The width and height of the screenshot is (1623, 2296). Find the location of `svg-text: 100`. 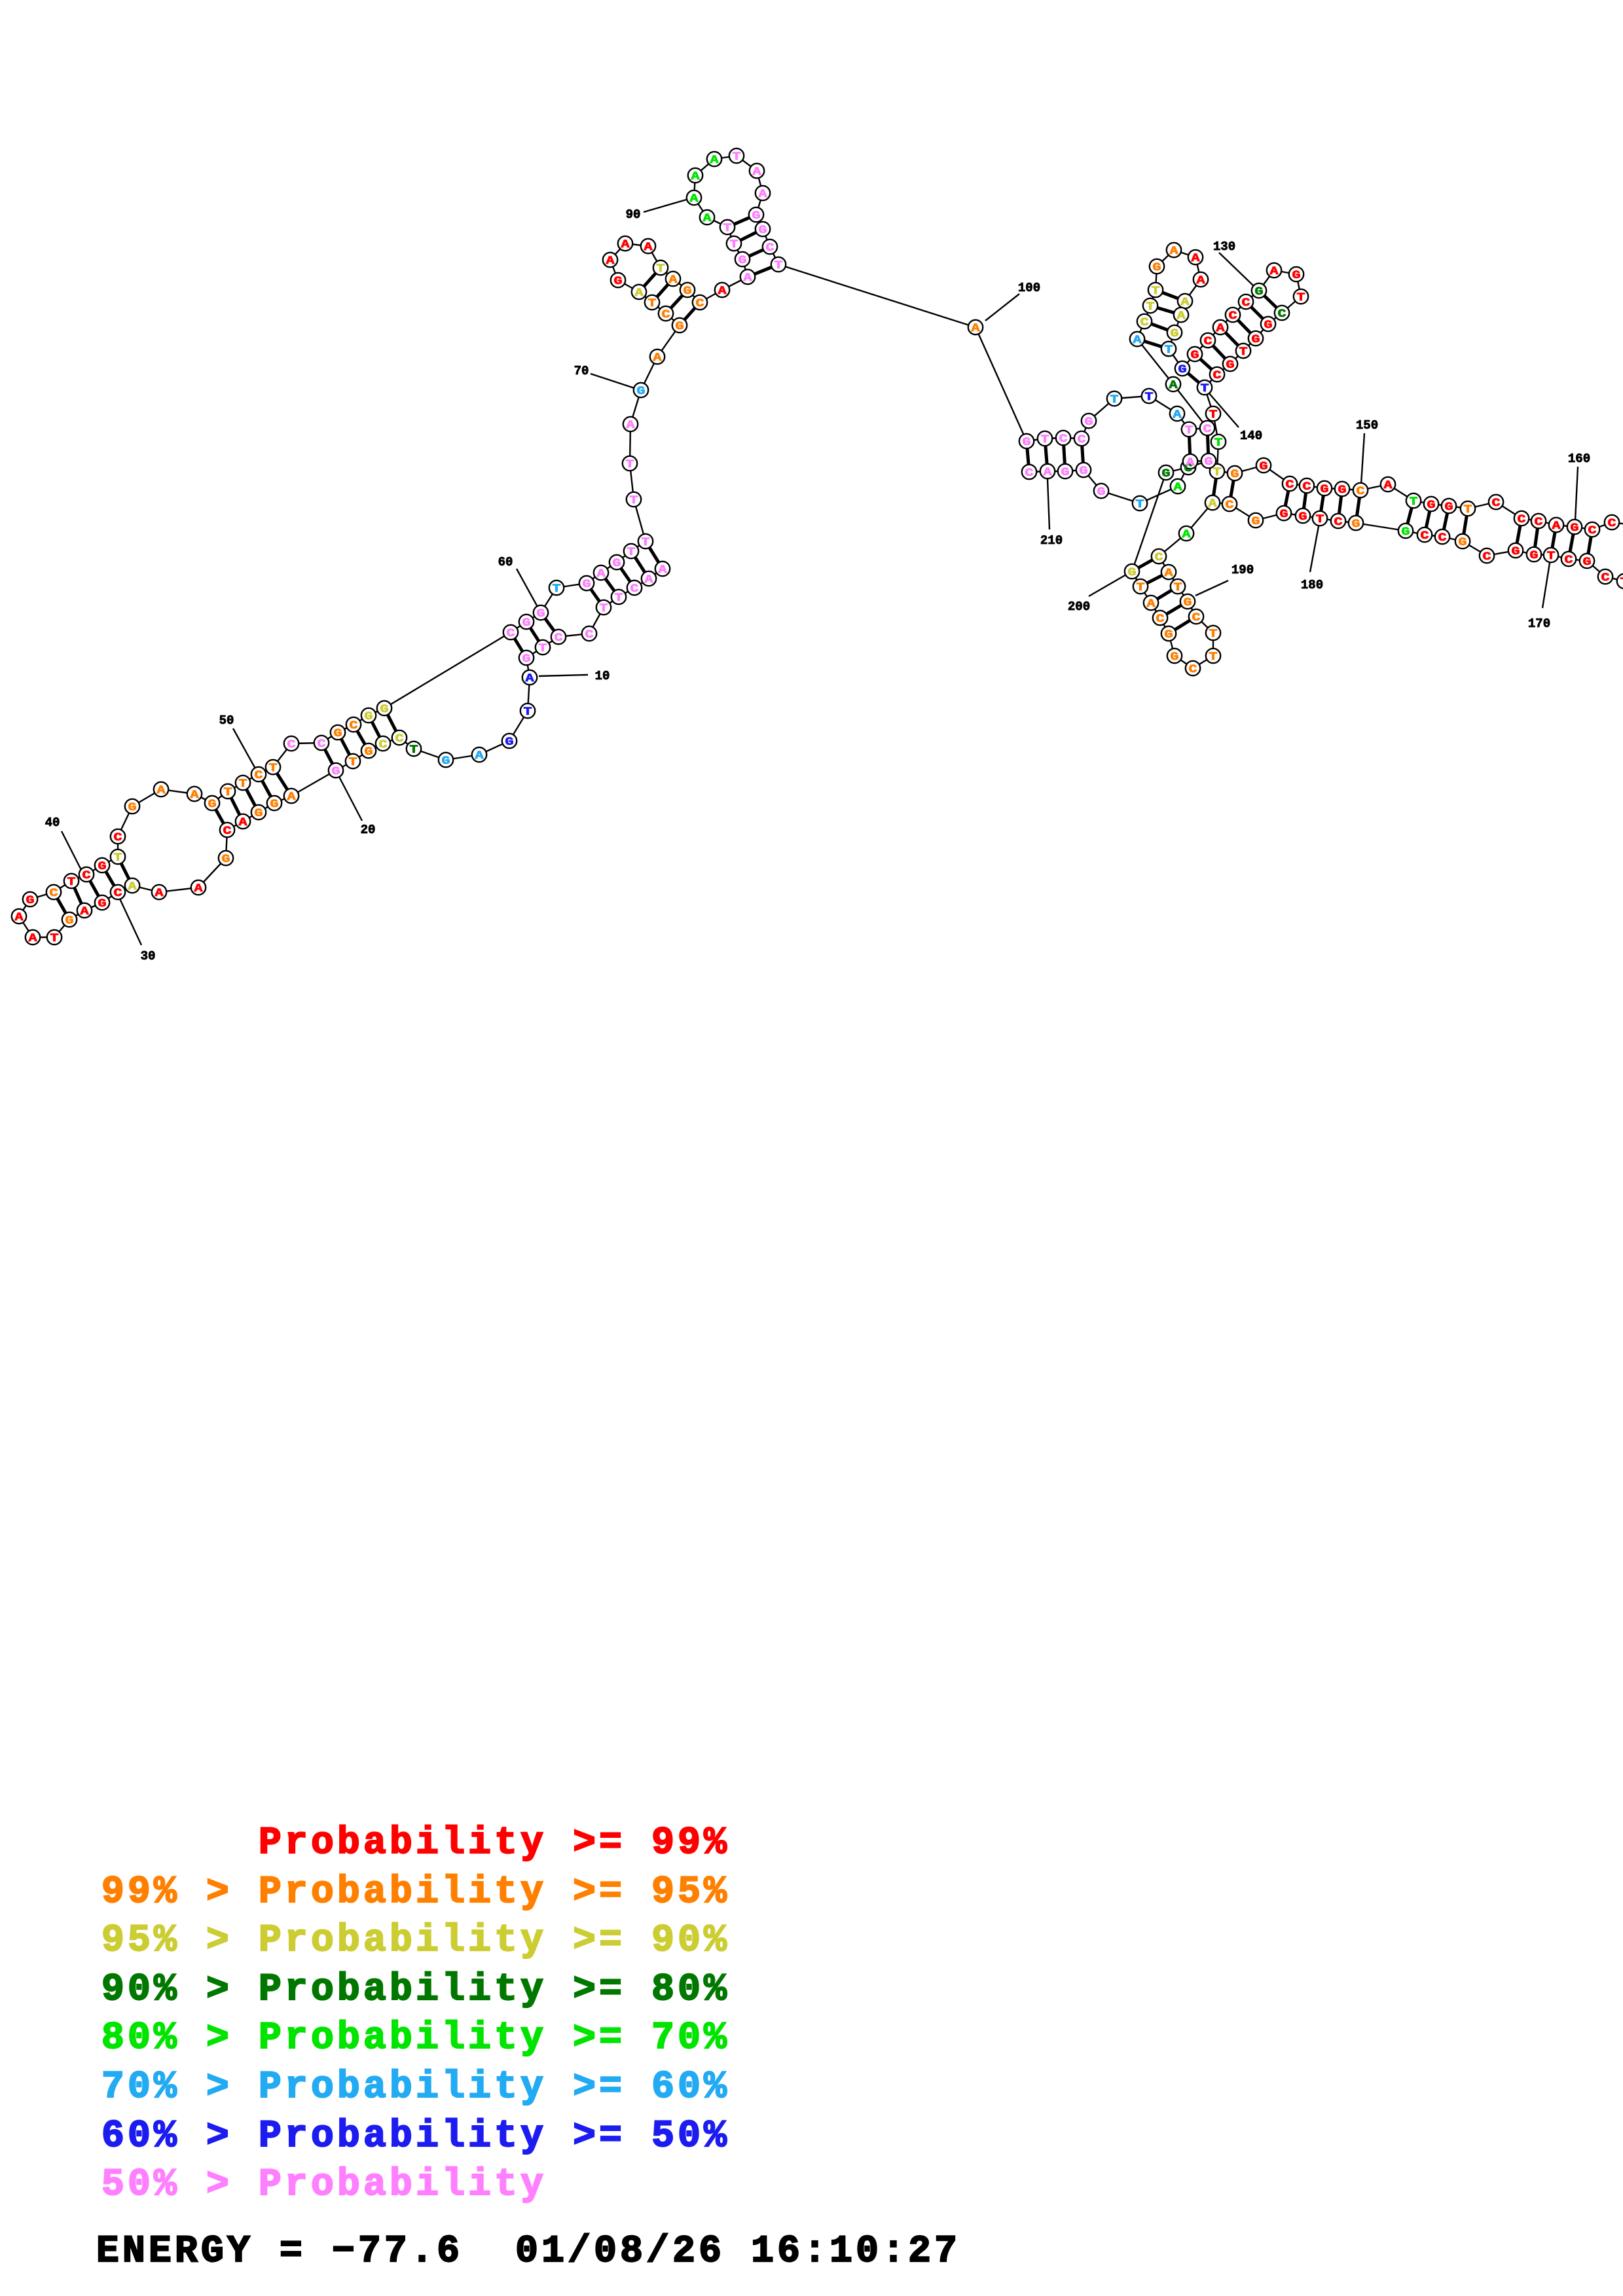

svg-text: 100 is located at coordinates (1029, 288).